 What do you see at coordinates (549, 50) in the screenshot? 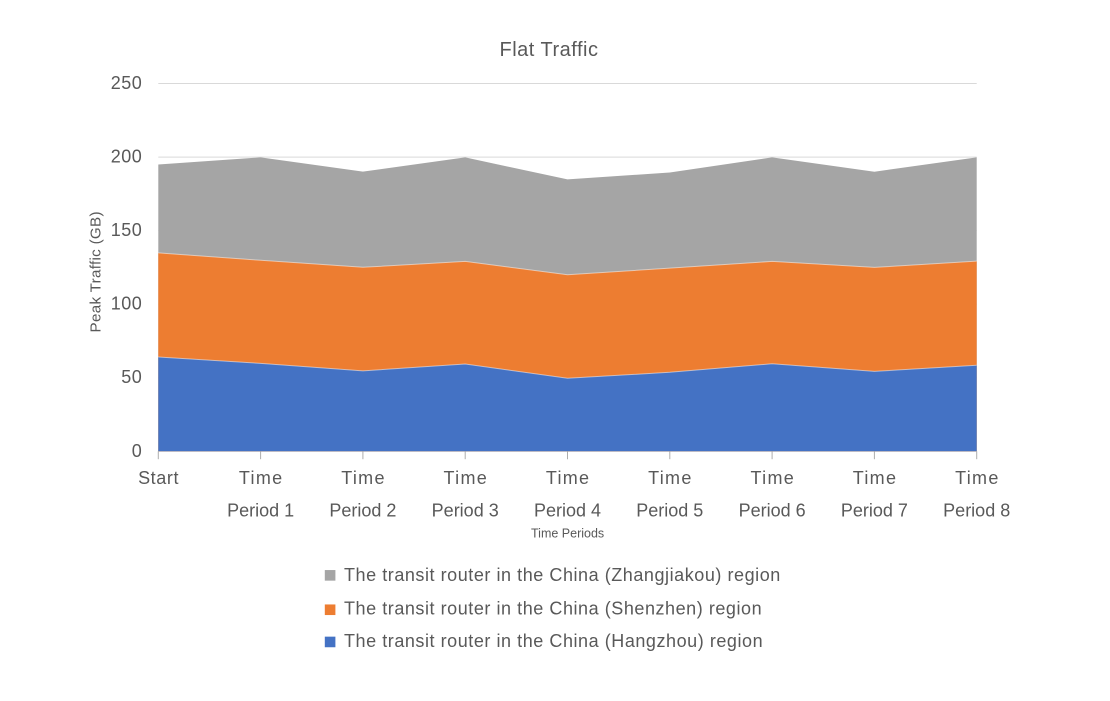
I see `svg-text: Flat Traffic` at bounding box center [549, 50].